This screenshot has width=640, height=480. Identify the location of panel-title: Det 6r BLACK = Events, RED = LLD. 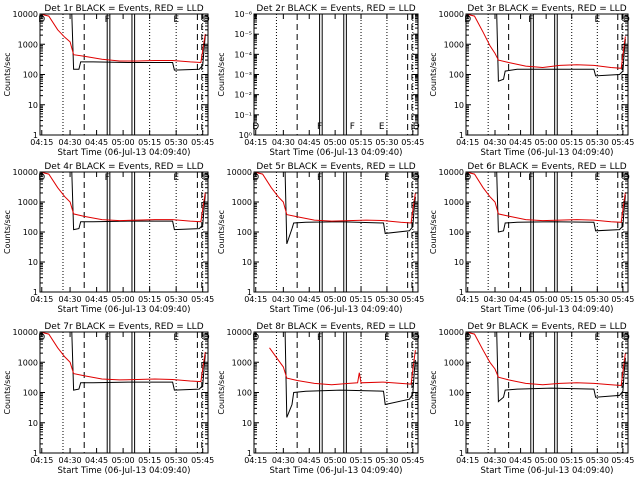
(546, 167).